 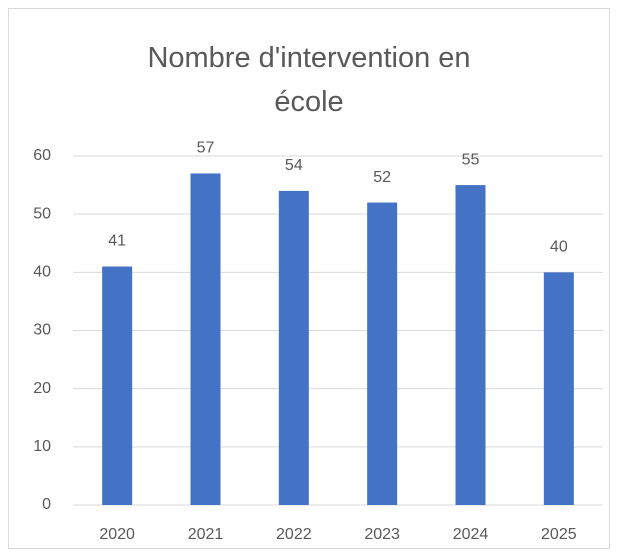 I want to click on x-tick-label: 2020, so click(x=117, y=534).